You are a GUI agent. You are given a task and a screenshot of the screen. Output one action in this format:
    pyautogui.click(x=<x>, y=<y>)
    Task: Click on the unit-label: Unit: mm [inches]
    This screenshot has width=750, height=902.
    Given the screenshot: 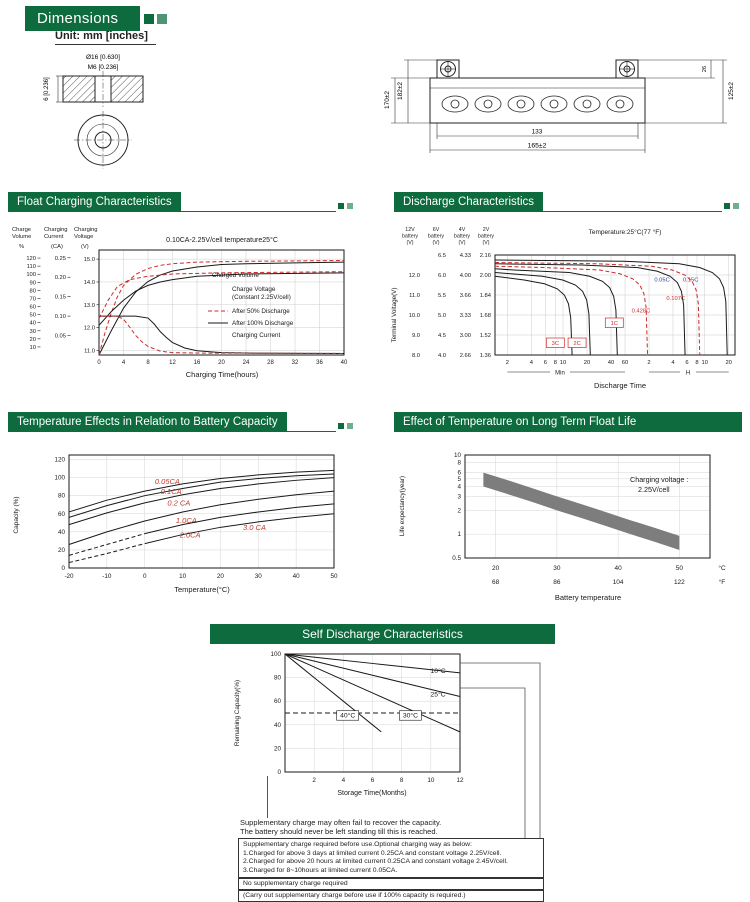 What is the action you would take?
    pyautogui.click(x=105, y=37)
    